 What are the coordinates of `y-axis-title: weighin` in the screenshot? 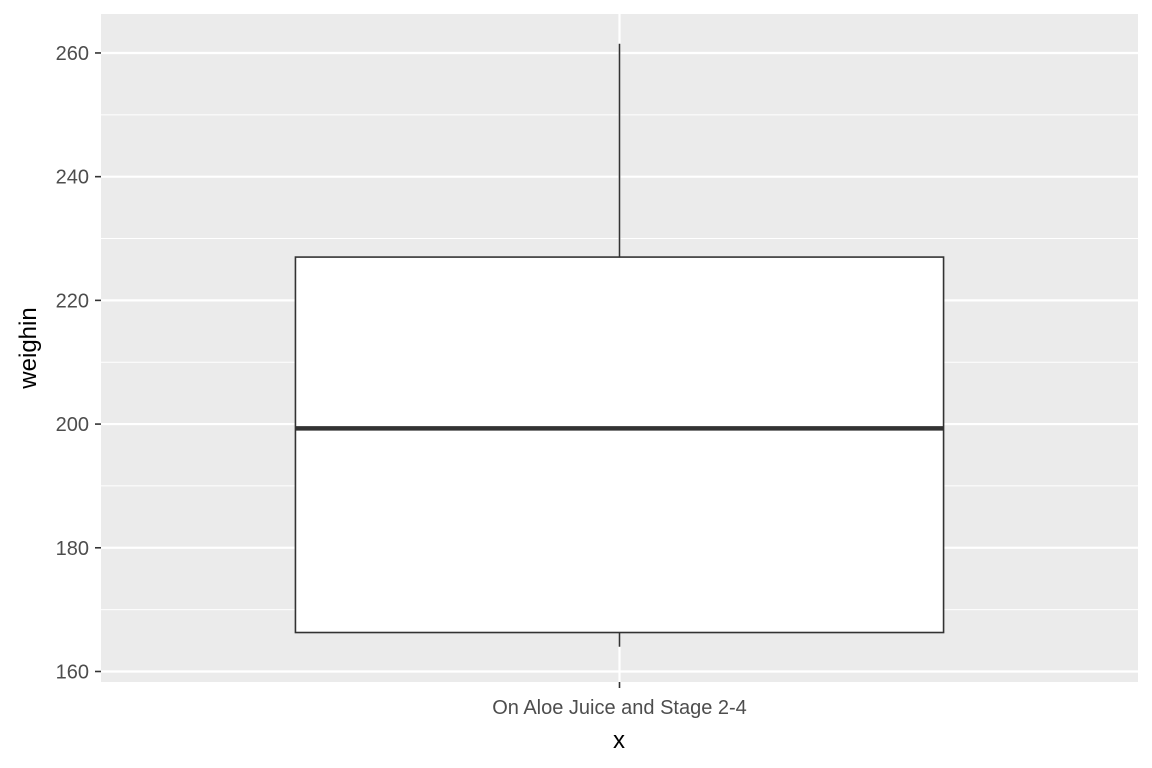 It's located at (28, 348).